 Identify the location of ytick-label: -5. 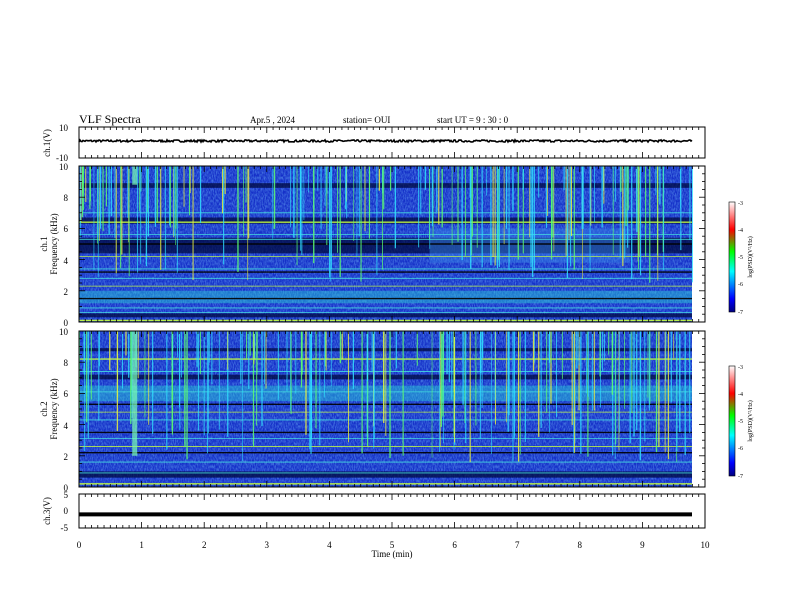
(65, 528).